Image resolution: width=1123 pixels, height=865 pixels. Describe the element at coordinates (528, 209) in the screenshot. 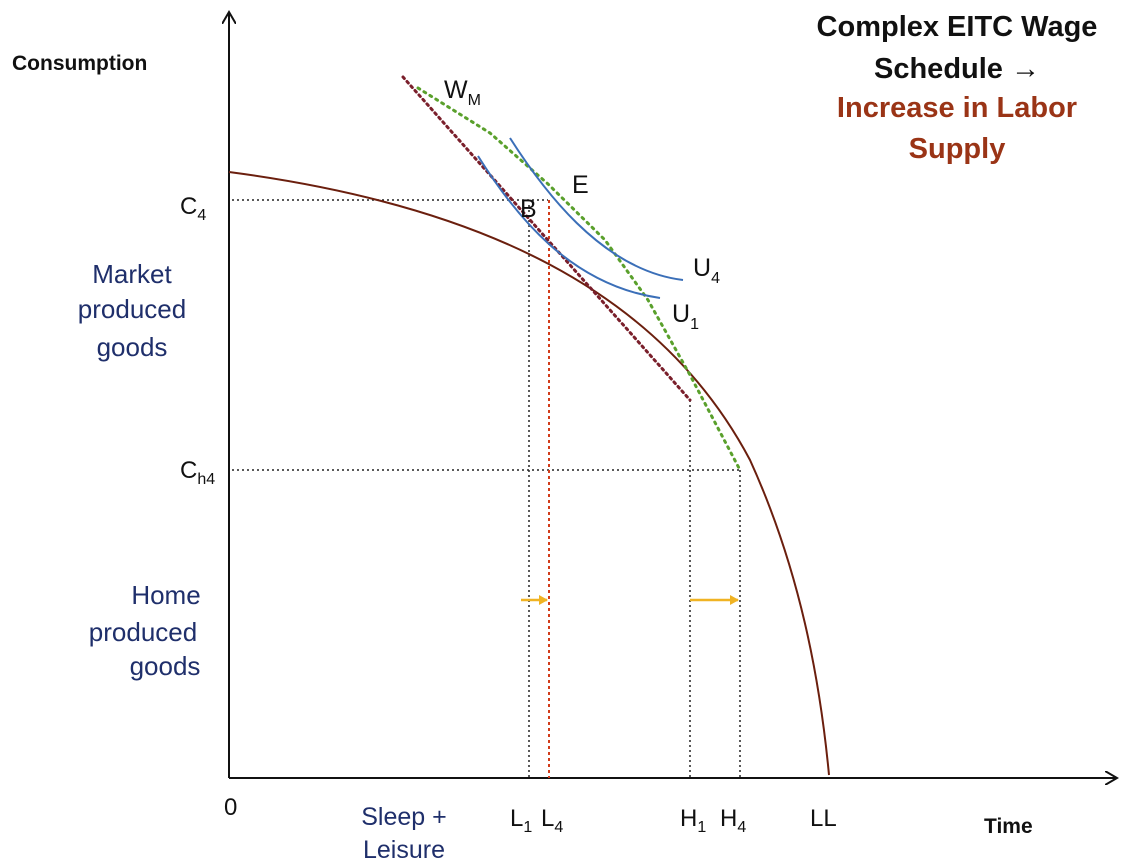

I see `b-point-label: B` at that location.